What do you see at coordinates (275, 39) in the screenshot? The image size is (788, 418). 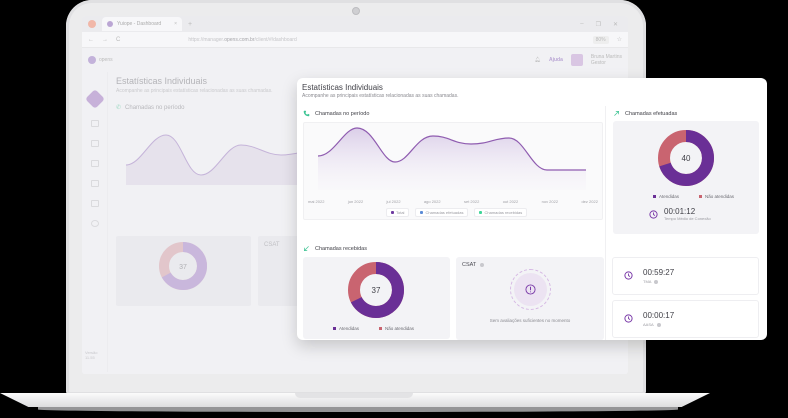 I see `url-path: /client/#/dashboard` at bounding box center [275, 39].